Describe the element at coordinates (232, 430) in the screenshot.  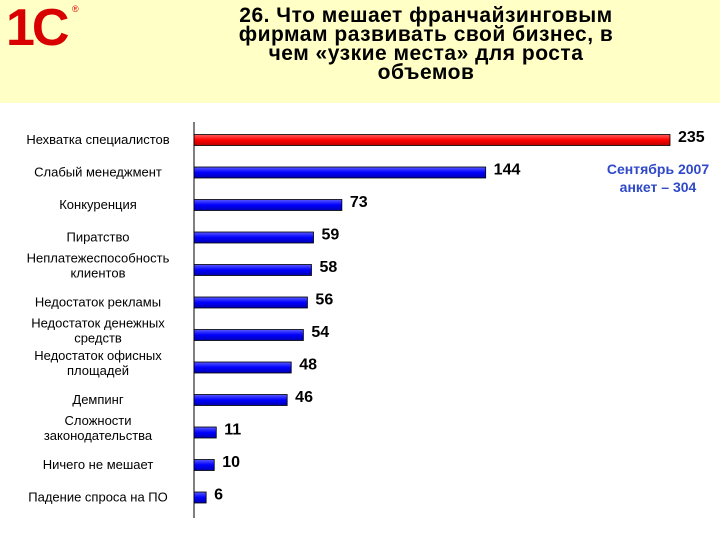
I see `value-label: 11` at that location.